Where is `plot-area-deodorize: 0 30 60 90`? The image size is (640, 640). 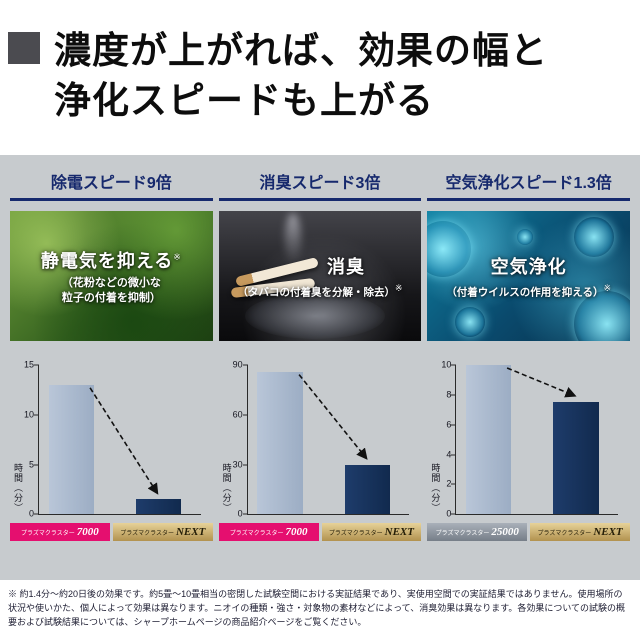
plot-area-deodorize: 0 30 60 90 is located at coordinates (321, 439).